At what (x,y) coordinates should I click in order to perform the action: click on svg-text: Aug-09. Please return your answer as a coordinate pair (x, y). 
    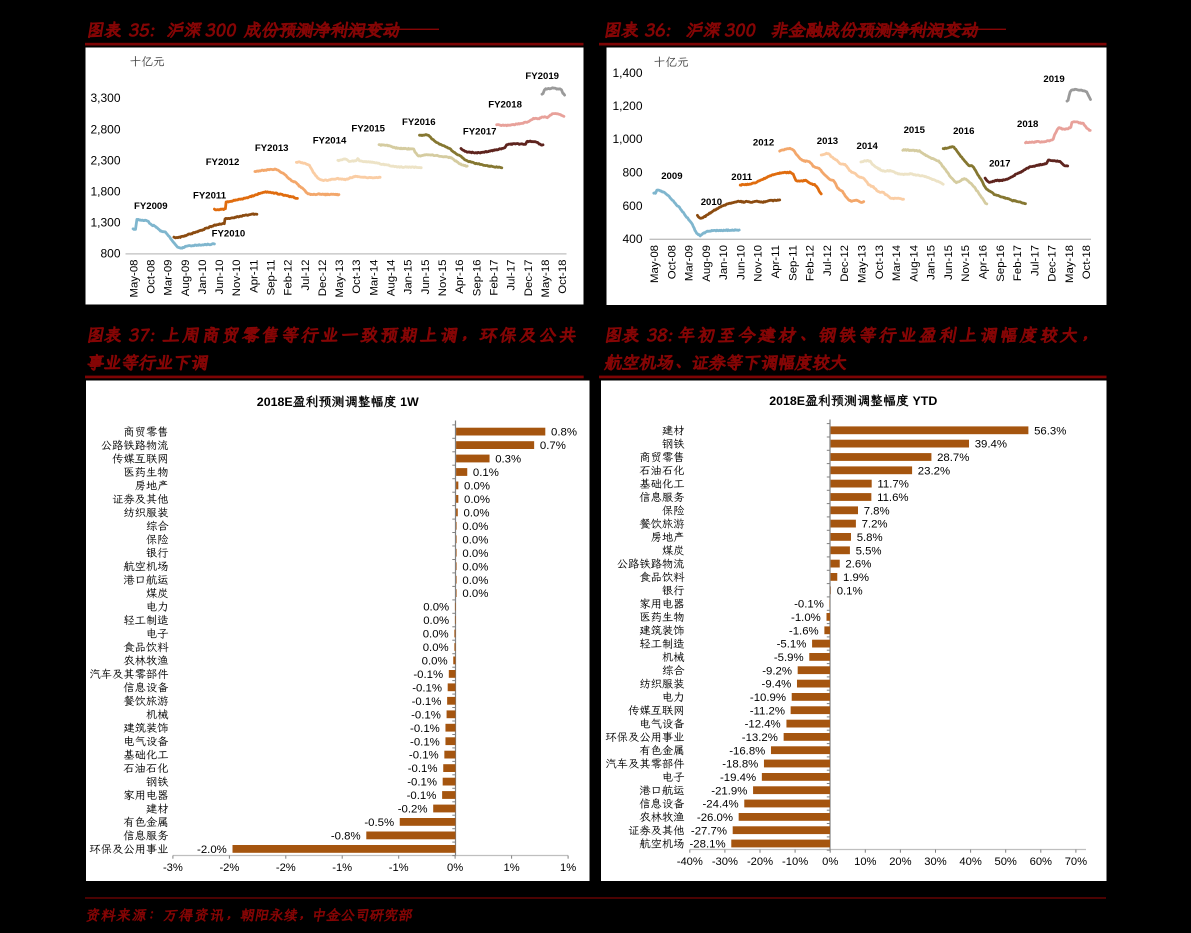
    Looking at the image, I should click on (707, 263).